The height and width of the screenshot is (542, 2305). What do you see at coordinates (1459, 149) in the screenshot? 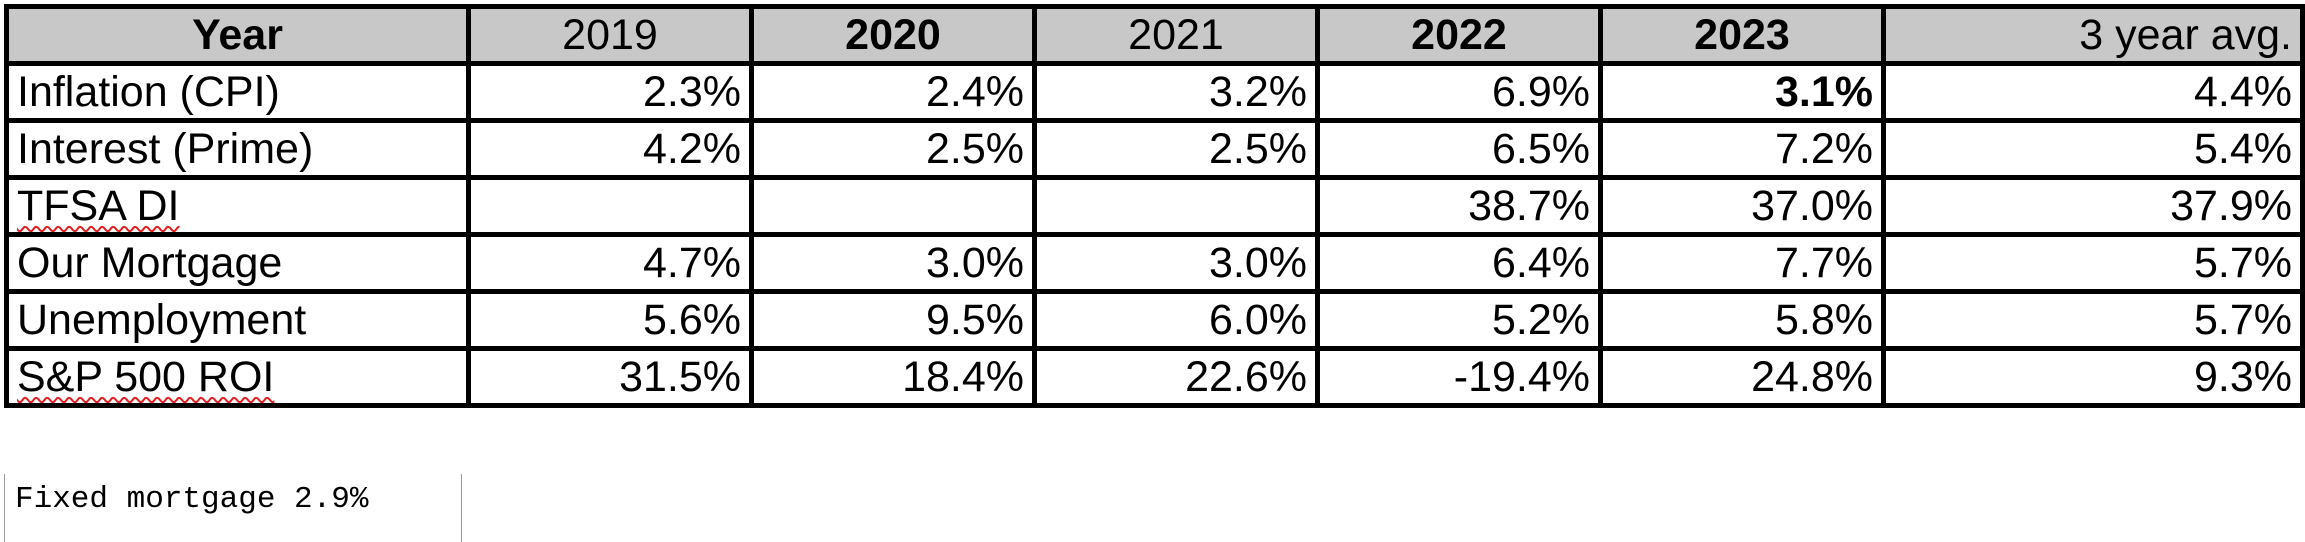
I see `value-cell: 6.5%` at bounding box center [1459, 149].